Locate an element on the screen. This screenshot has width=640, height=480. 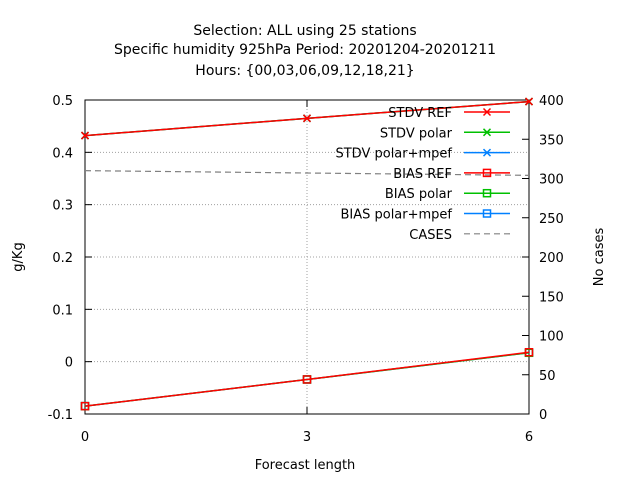
legend-label: BIAS polar is located at coordinates (419, 194).